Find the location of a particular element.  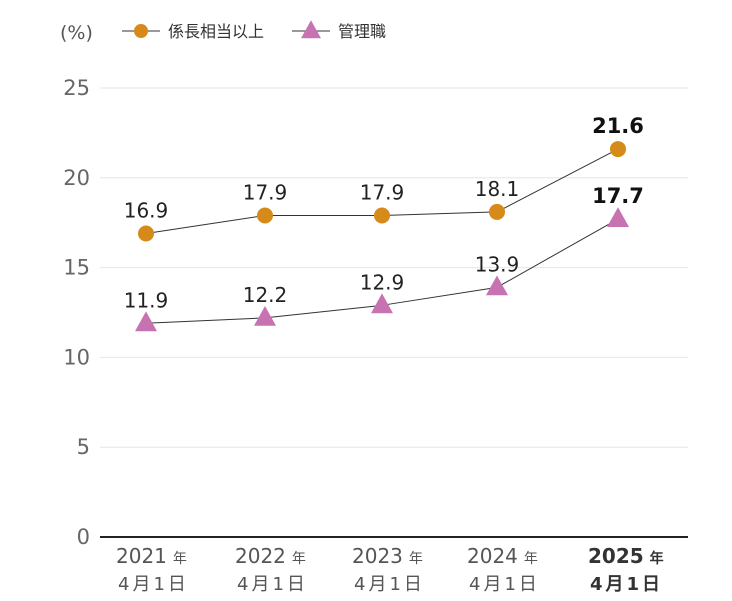

legend: (%) 係長相当以上 管理職 is located at coordinates (223, 32).